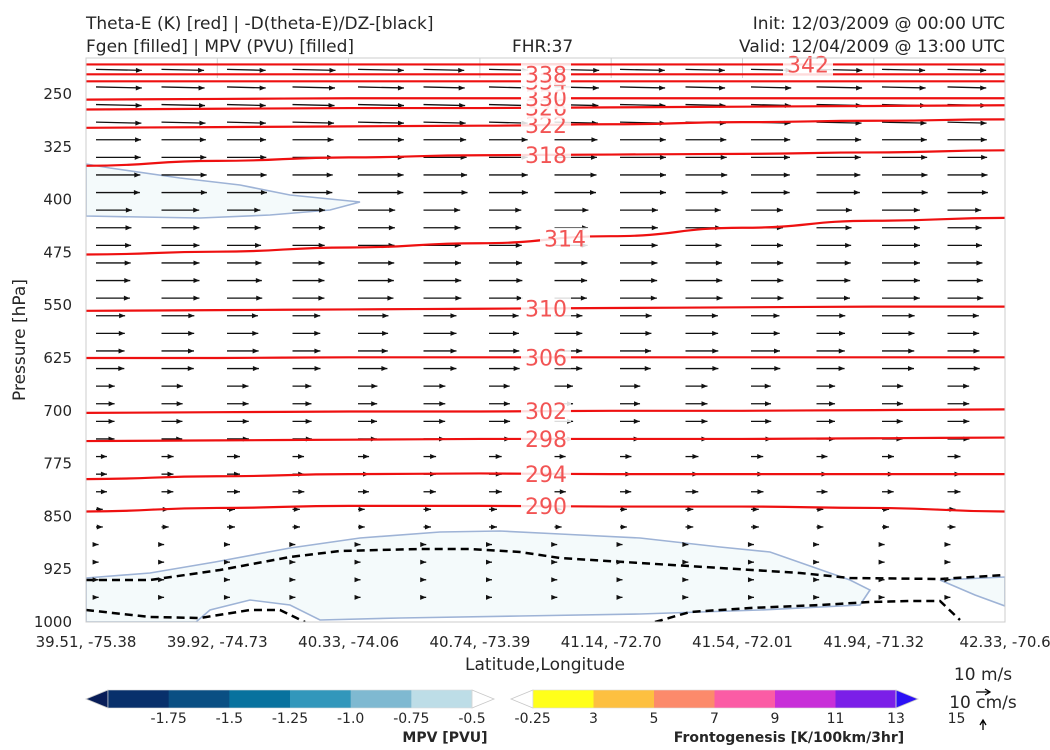 This screenshot has width=1050, height=750. Describe the element at coordinates (775, 719) in the screenshot. I see `colorbar-tick-label: 9` at that location.